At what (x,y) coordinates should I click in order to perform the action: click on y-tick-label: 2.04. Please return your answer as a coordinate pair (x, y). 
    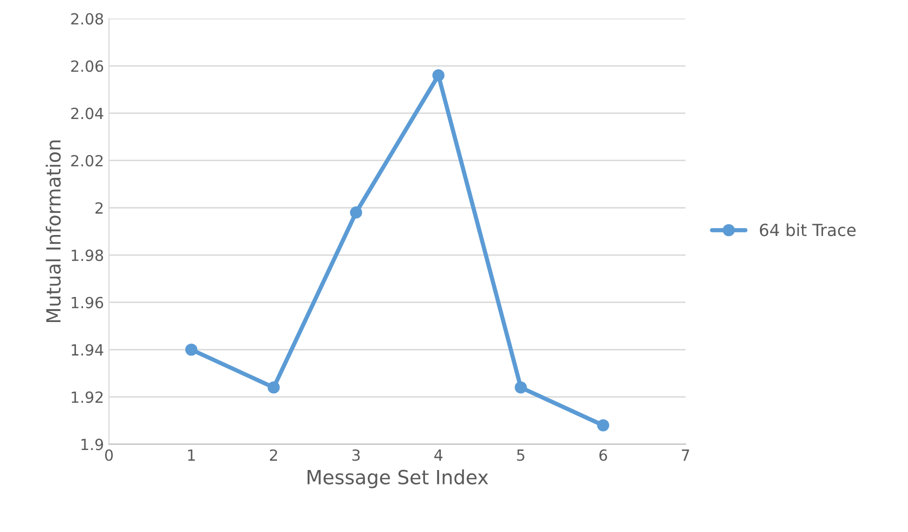
    Looking at the image, I should click on (87, 114).